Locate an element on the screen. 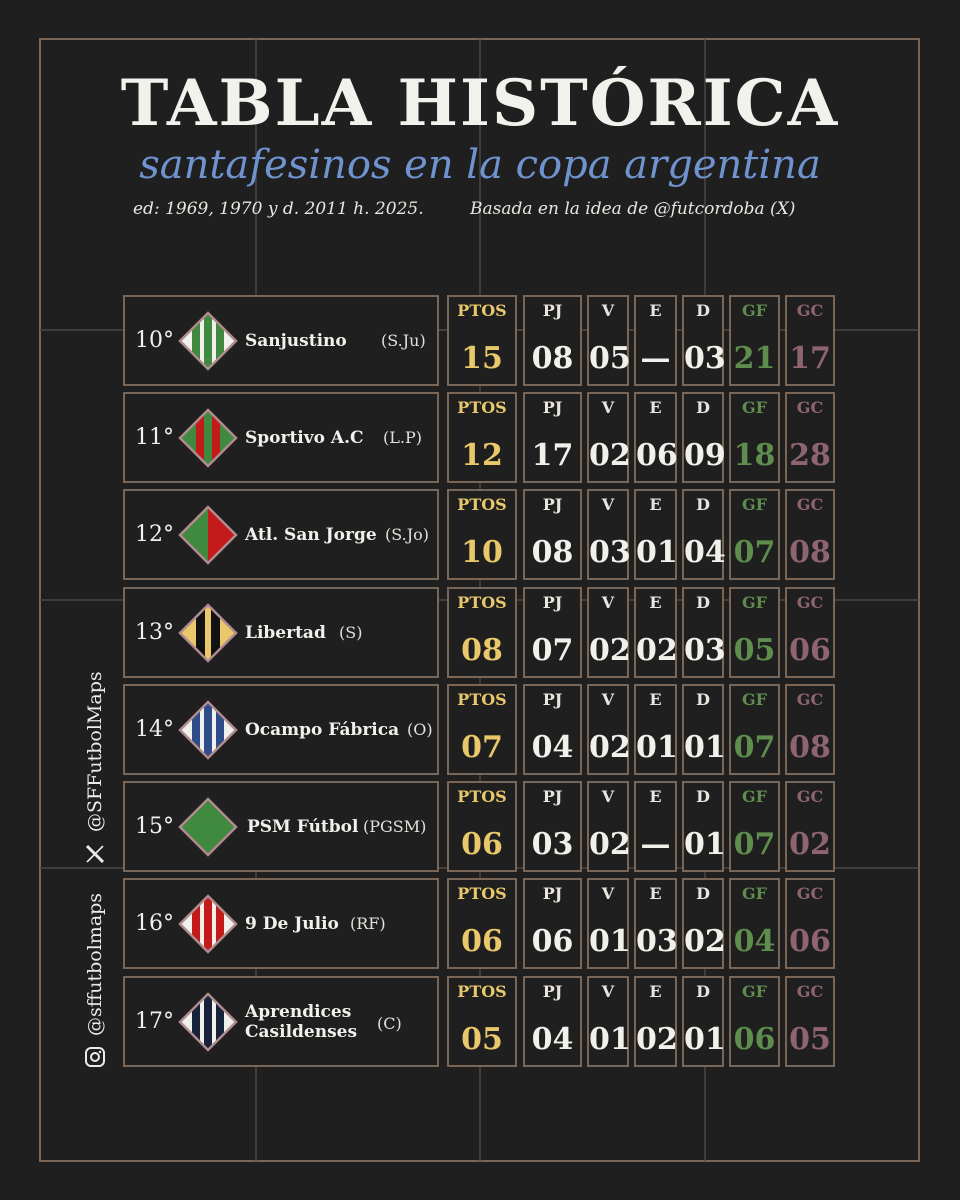 The image size is (960, 1200). team-card: 10° Sanjustino (S.Ju) is located at coordinates (281, 340).